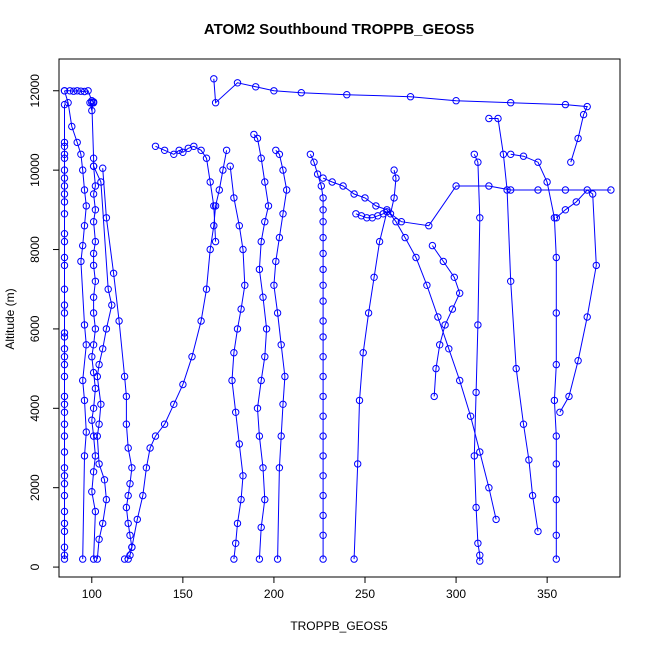  I want to click on y-tick-label: 6000, so click(35, 328).